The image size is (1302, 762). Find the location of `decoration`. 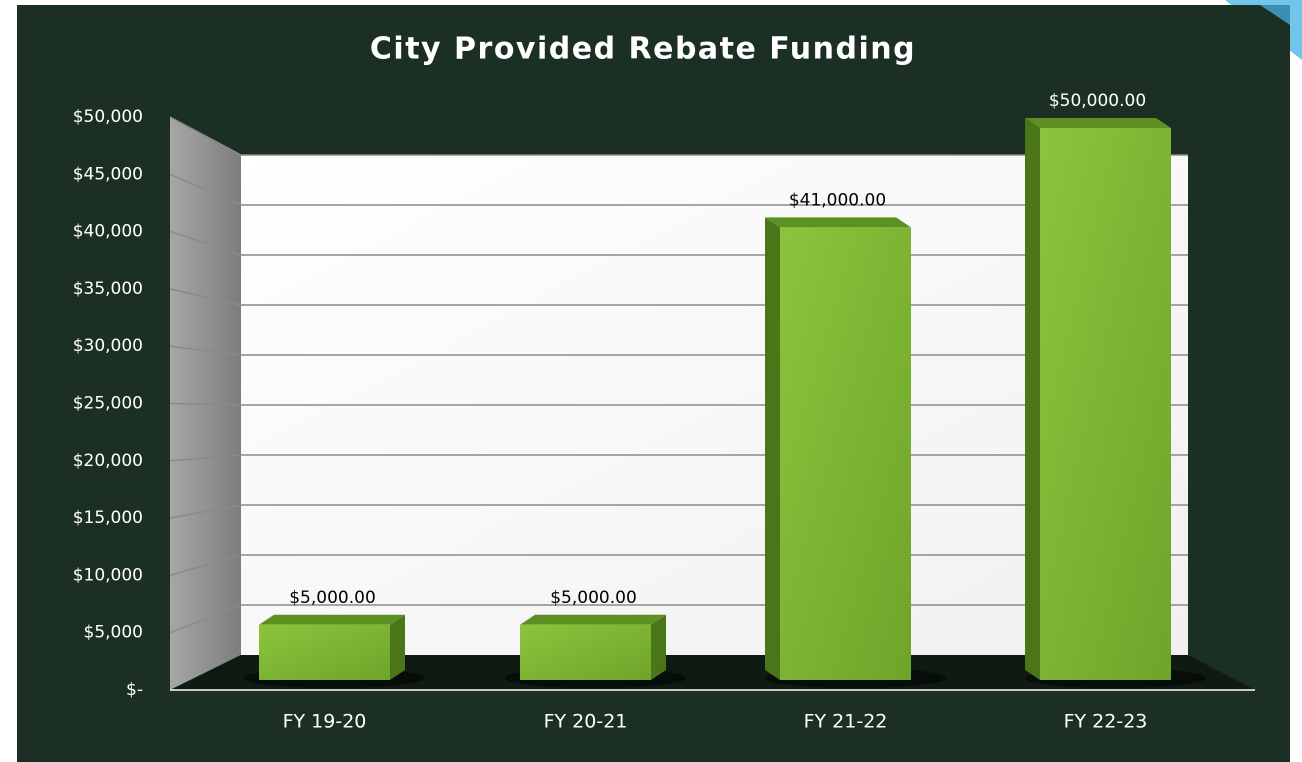

decoration is located at coordinates (1275, 15).